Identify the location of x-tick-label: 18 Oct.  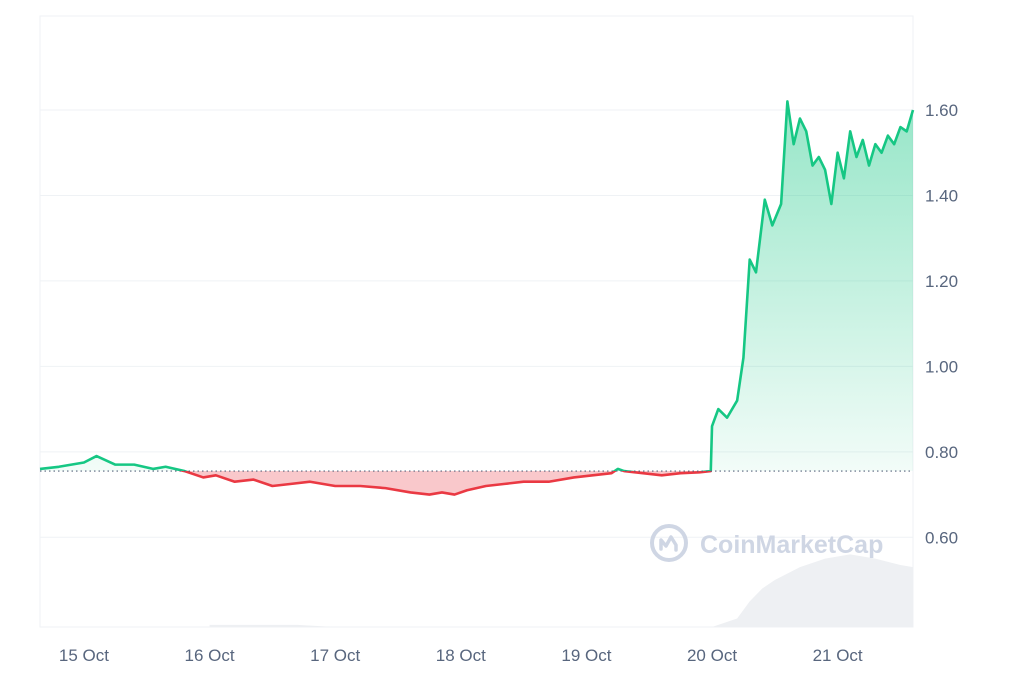
(461, 655).